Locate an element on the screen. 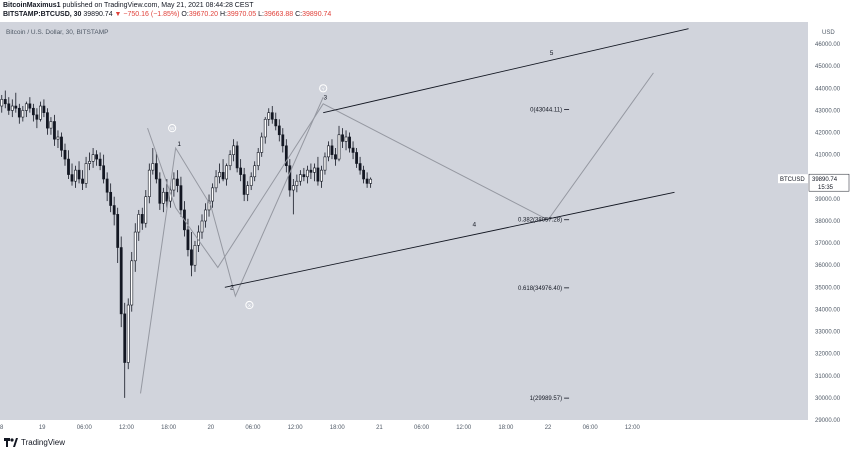 This screenshot has width=850, height=453. circled-label-ring is located at coordinates (172, 128).